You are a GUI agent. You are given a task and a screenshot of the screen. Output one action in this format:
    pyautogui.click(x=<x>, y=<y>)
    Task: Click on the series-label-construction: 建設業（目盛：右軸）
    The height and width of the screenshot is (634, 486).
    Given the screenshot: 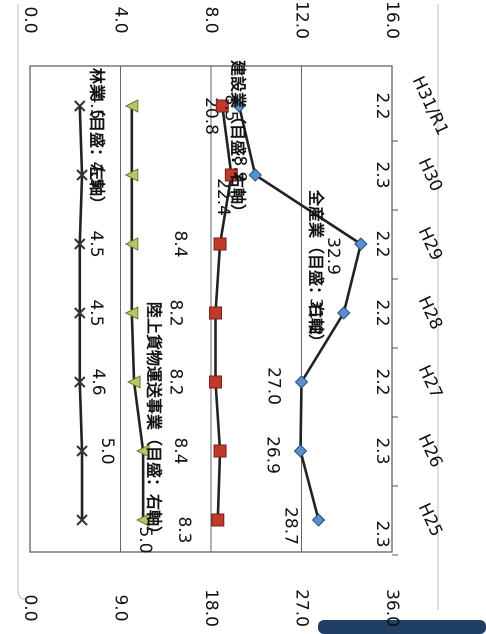 What is the action you would take?
    pyautogui.click(x=238, y=140)
    